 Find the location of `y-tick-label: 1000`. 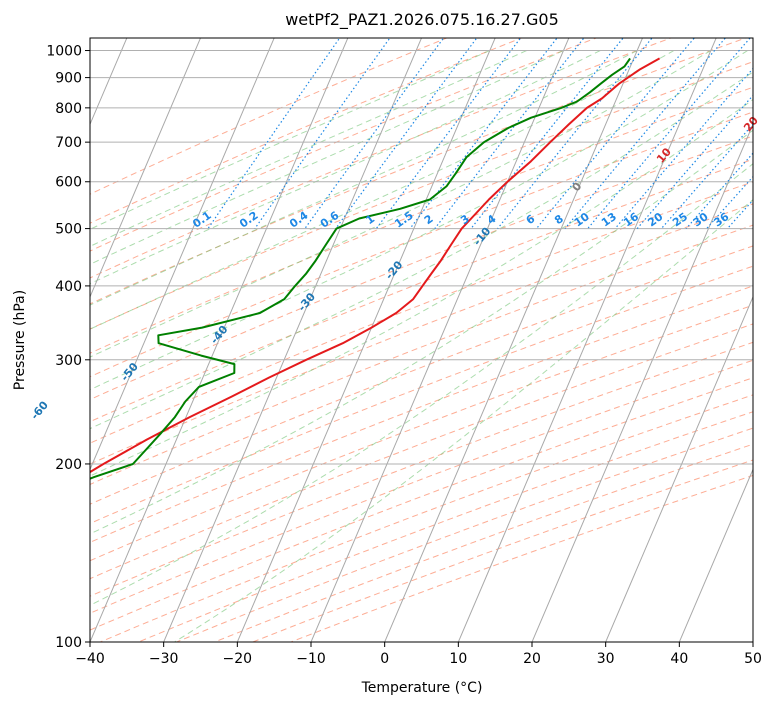

y-tick-label: 1000 is located at coordinates (64, 52).